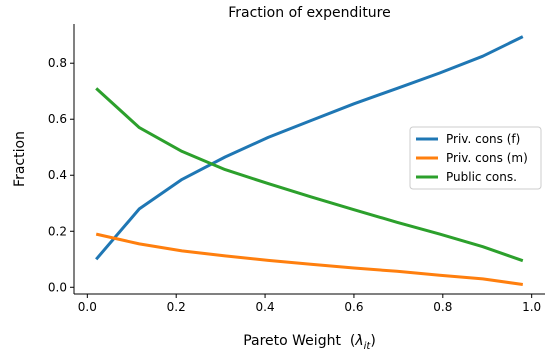  I want to click on x-axis-title-symbol: λ, so click(358, 341).